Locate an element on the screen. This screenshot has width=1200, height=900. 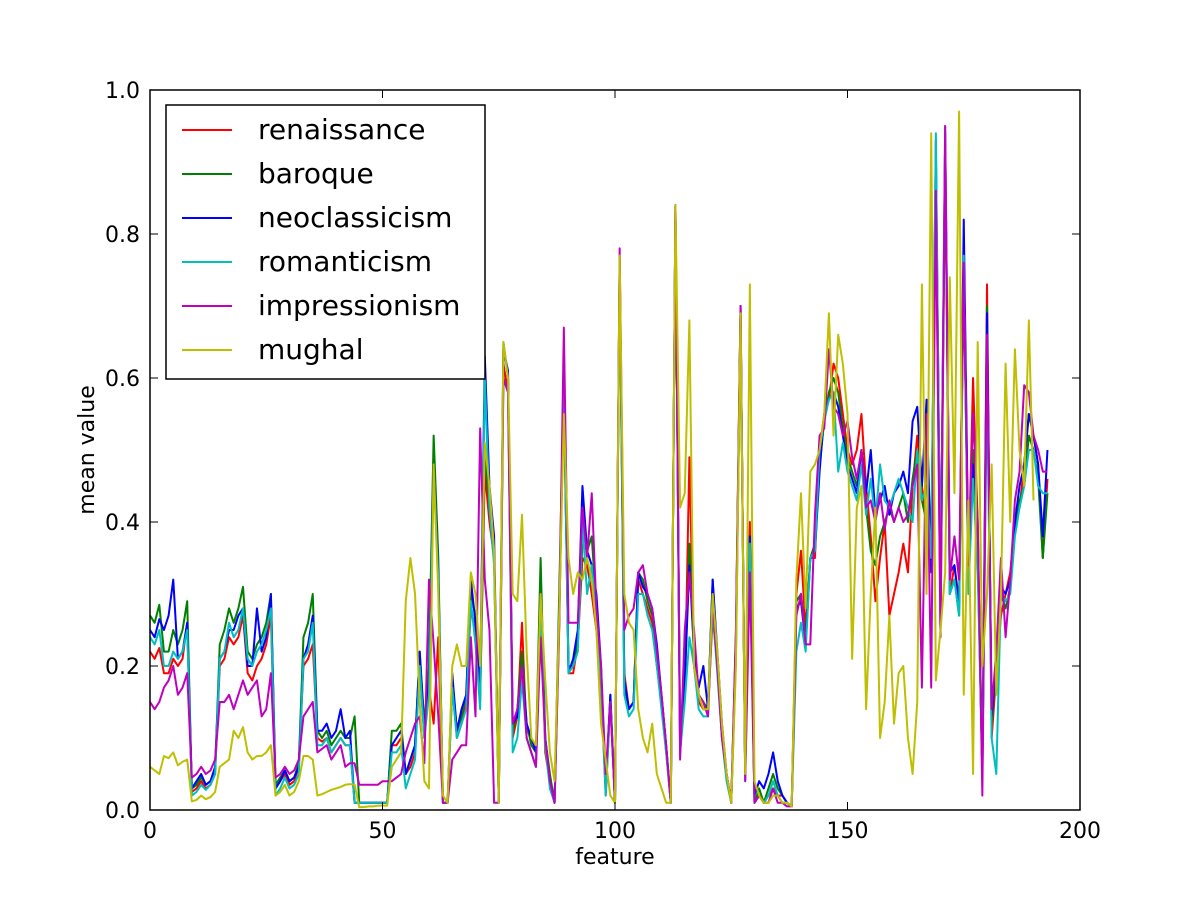
y-tick-label: 0.8 is located at coordinates (122, 235).